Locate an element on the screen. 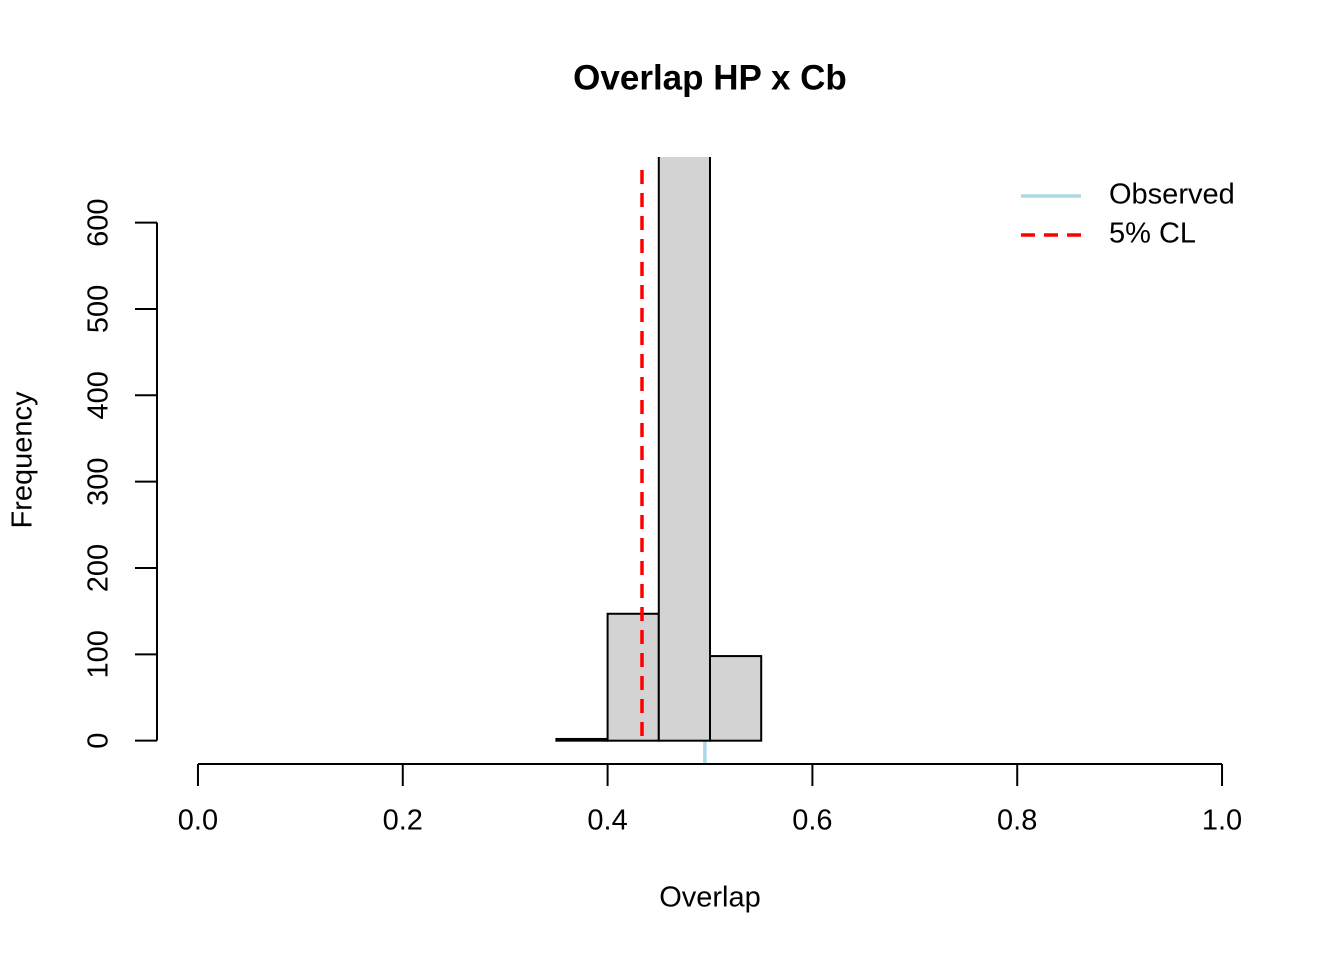 This screenshot has width=1344, height=960. y-tick-label: 100 is located at coordinates (99, 654).